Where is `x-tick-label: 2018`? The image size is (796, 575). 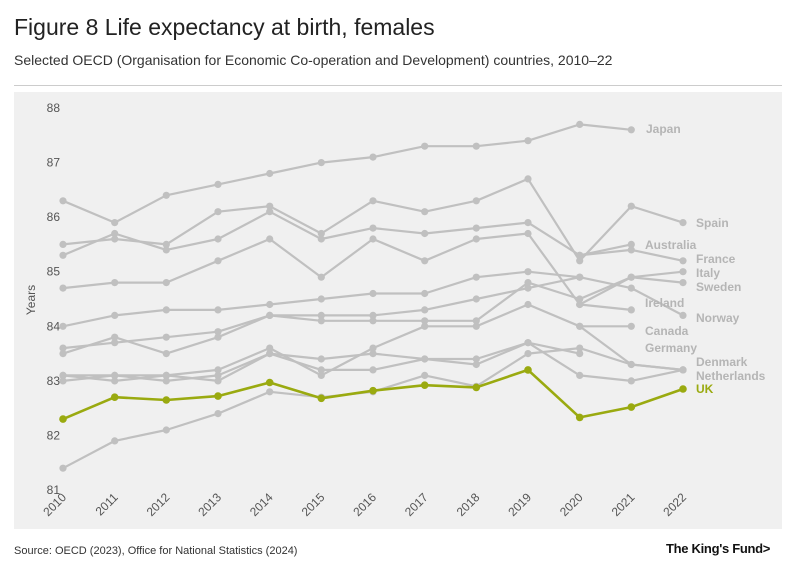
x-tick-label: 2018 is located at coordinates (468, 504).